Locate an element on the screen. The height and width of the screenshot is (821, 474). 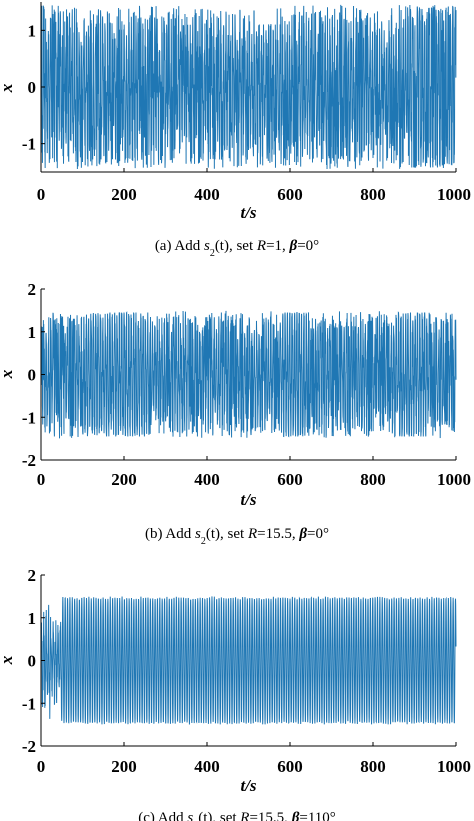
panel-caption: (b) Add s2(t), set R=15.5, β=0° is located at coordinates (237, 536).